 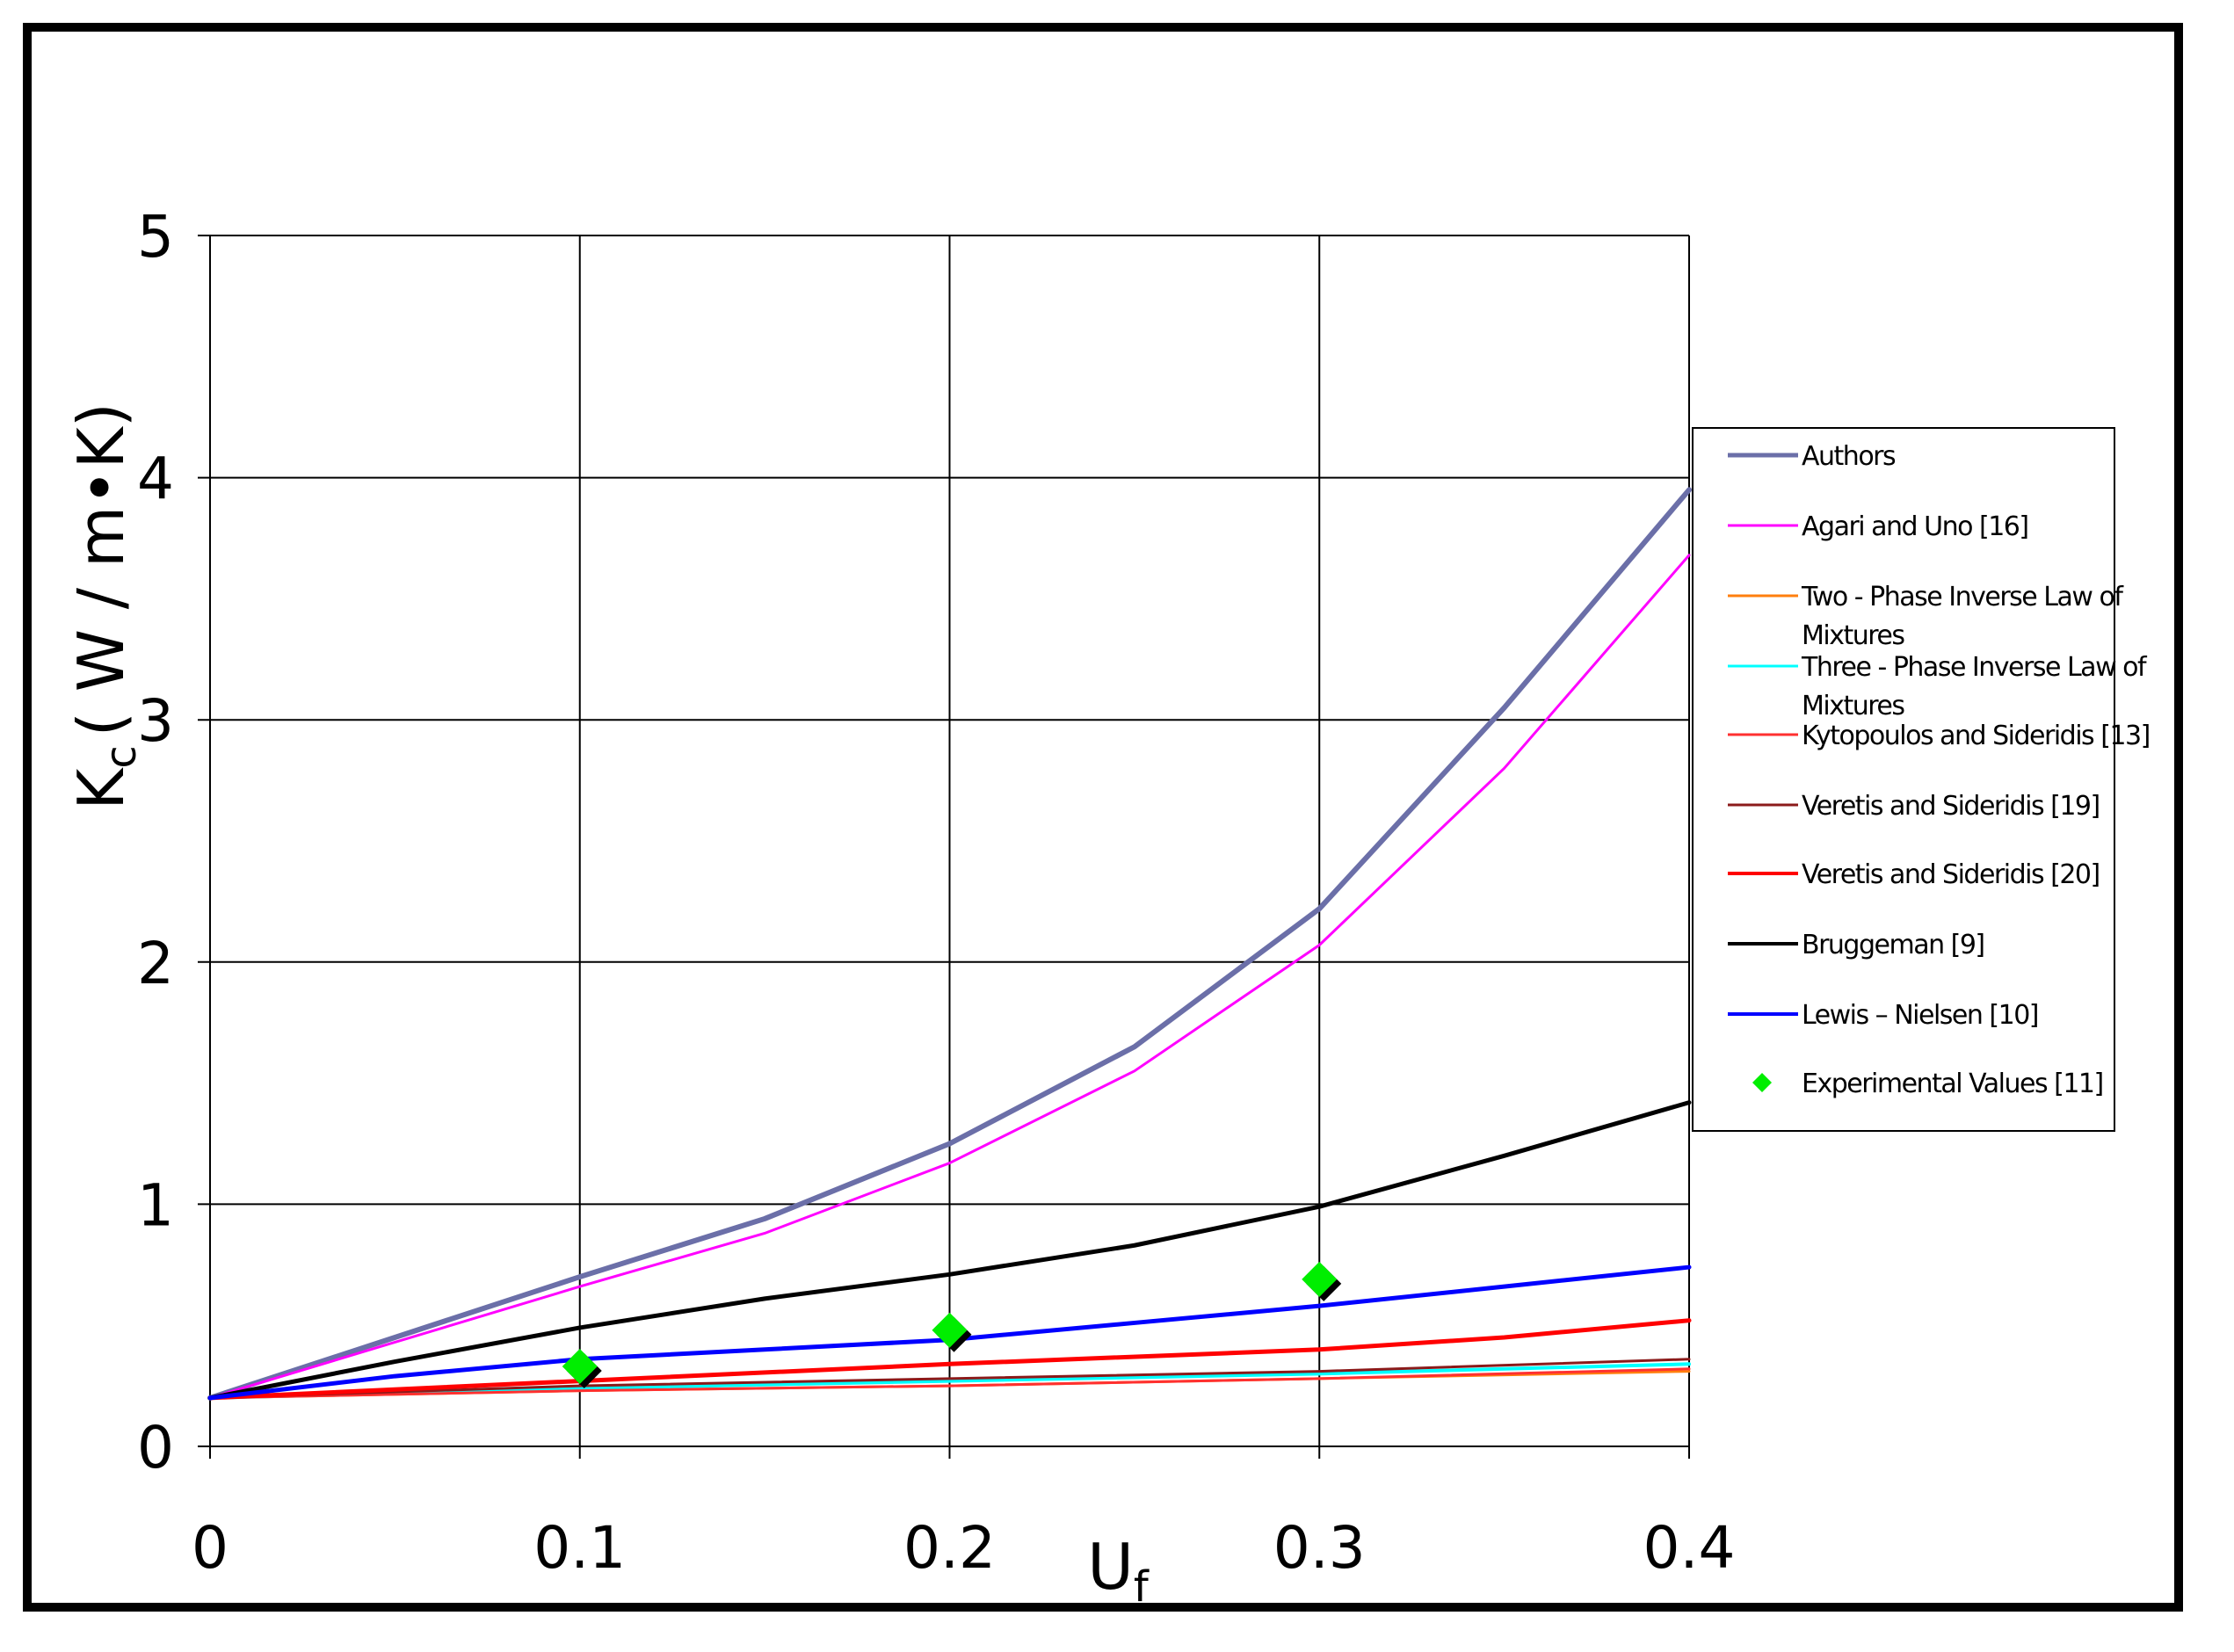 I want to click on y-tick-label: 0, so click(x=155, y=1448).